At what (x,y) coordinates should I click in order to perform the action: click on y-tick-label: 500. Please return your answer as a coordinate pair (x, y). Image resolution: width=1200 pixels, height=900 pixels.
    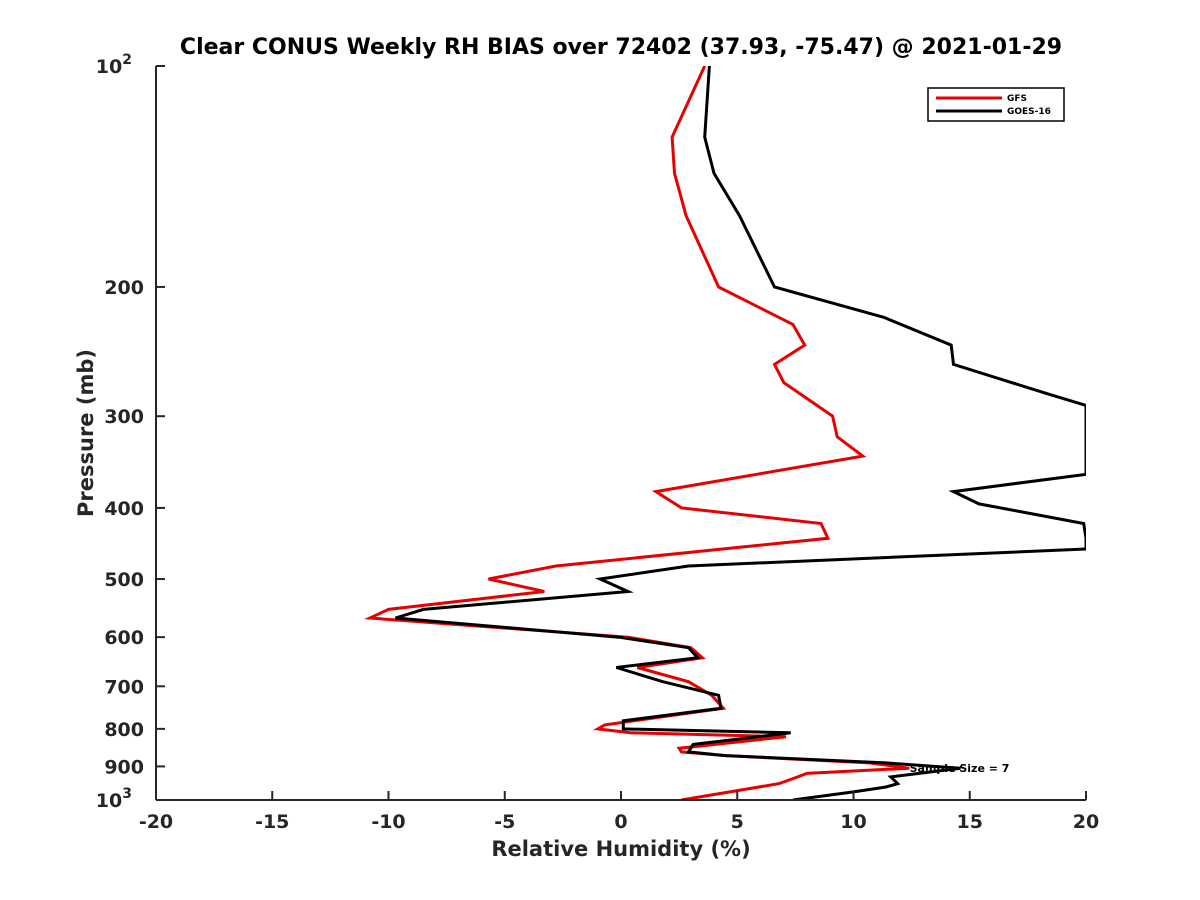
    Looking at the image, I should click on (124, 580).